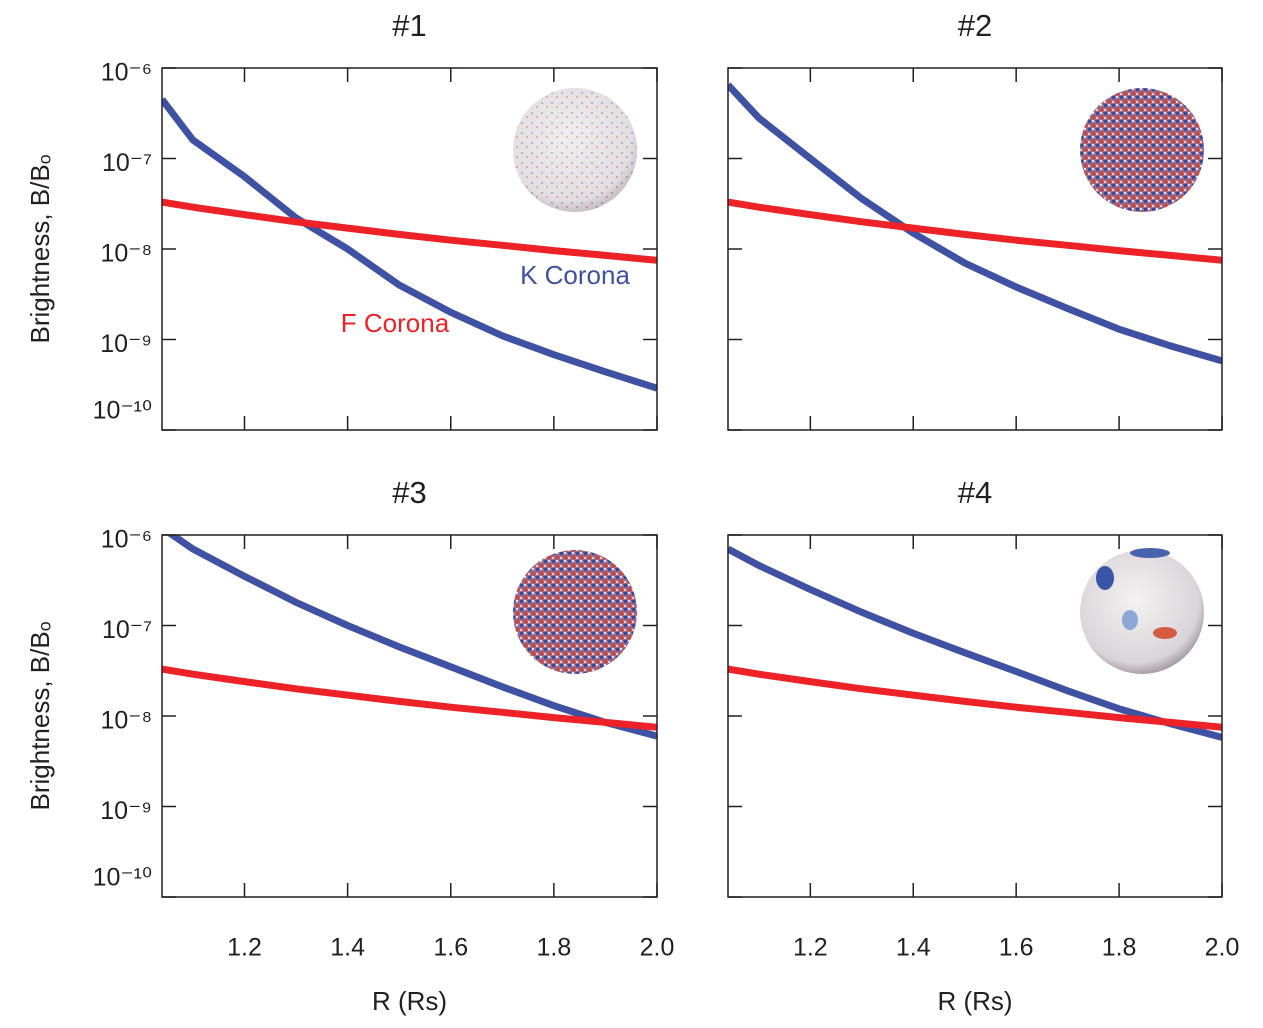  What do you see at coordinates (975, 492) in the screenshot?
I see `panel-title: #4` at bounding box center [975, 492].